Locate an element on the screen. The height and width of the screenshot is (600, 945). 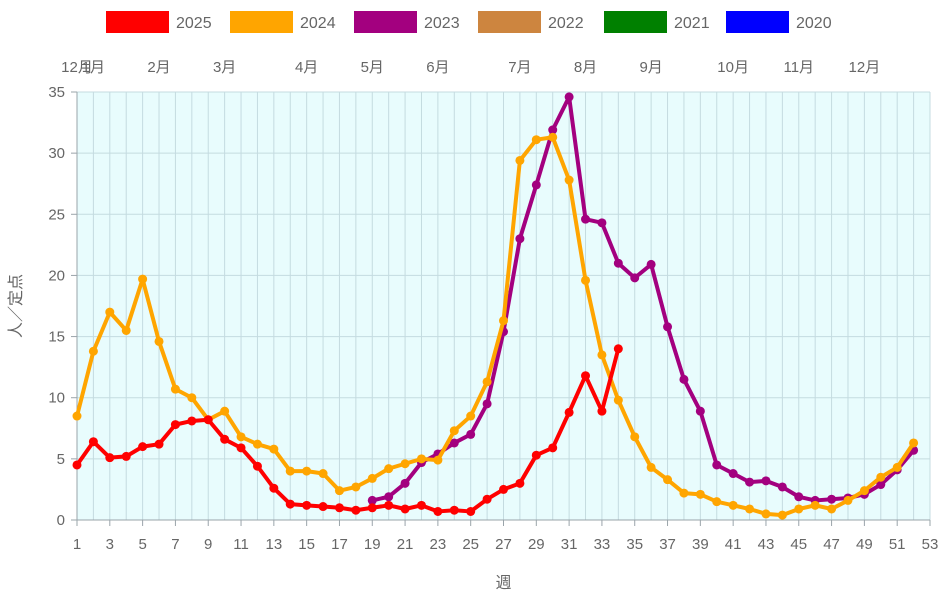
legend-item-2025: 2025 is located at coordinates (159, 22).